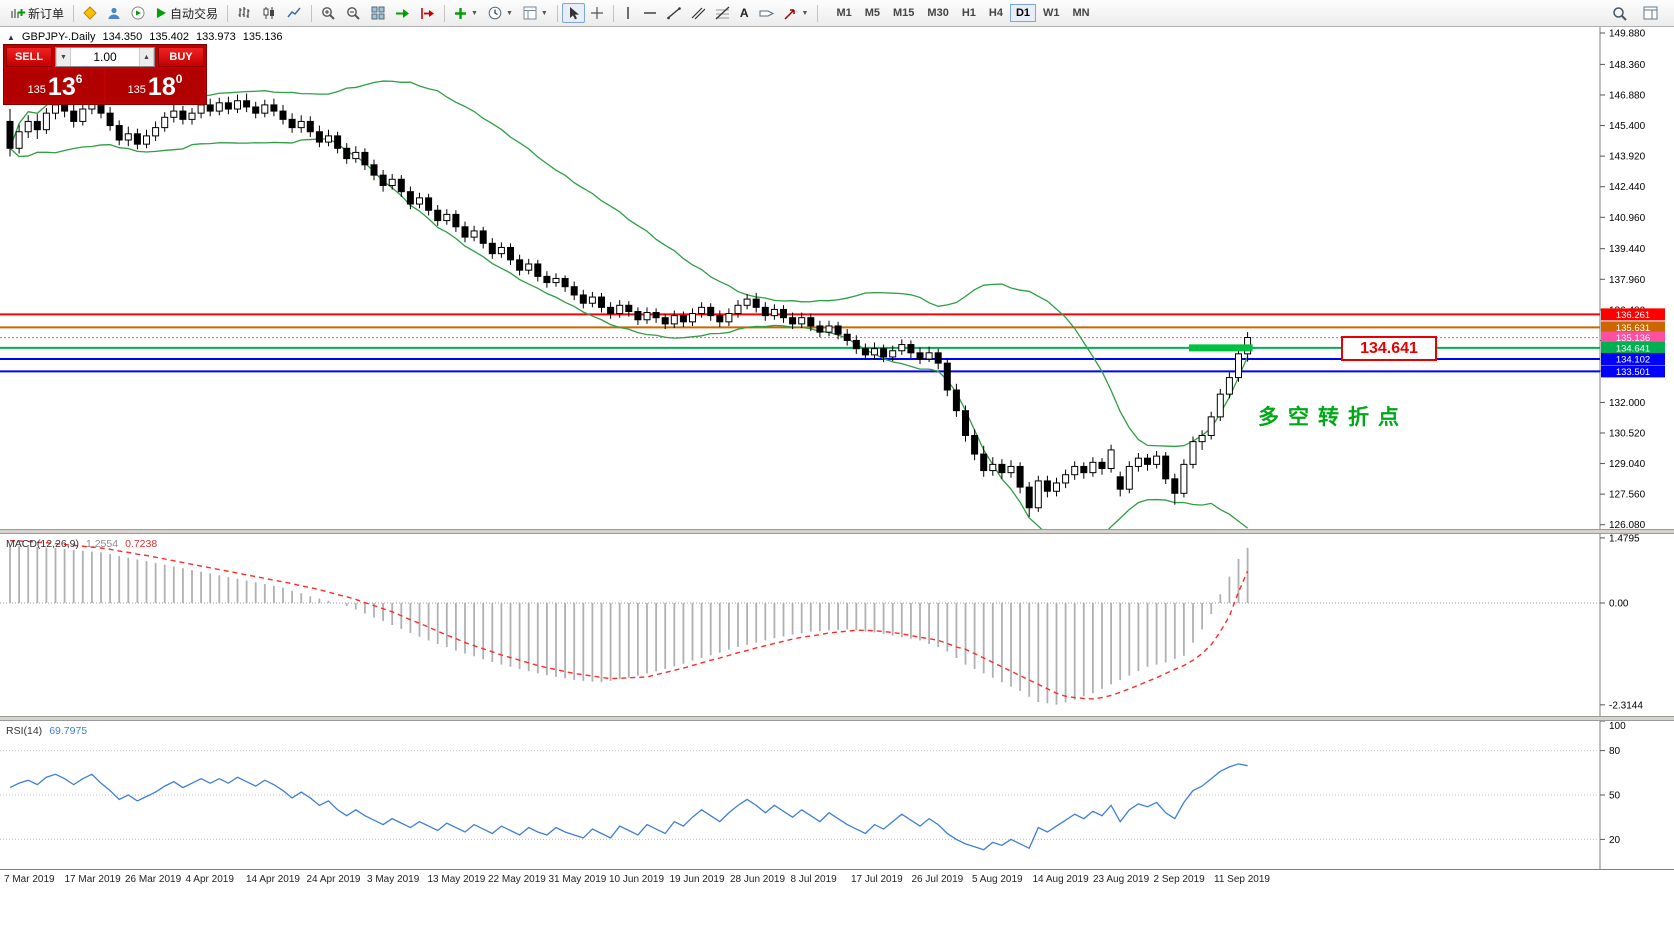 Image resolution: width=1674 pixels, height=951 pixels. I want to click on candles-chart-button, so click(269, 13).